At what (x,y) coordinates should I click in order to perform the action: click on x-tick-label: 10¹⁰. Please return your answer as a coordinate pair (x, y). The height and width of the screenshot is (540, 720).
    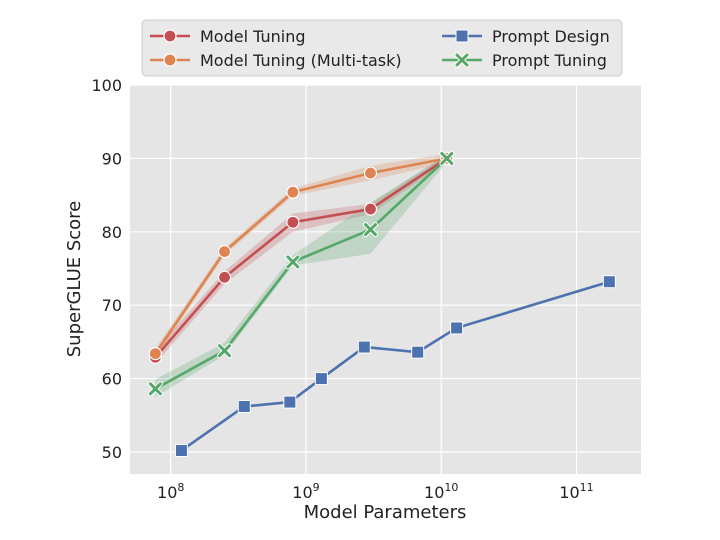
    Looking at the image, I should click on (441, 491).